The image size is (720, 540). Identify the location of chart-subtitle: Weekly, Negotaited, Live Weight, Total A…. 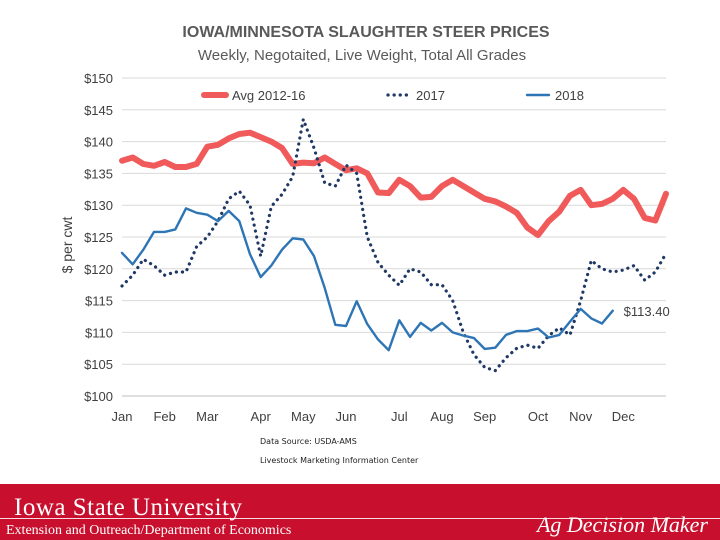
(362, 55).